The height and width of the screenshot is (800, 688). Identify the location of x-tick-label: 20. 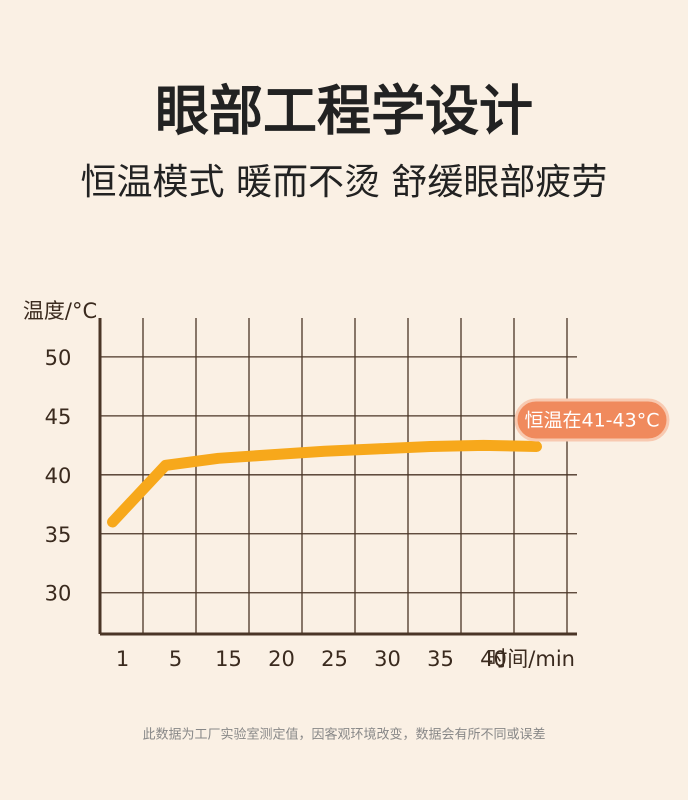
(281, 659).